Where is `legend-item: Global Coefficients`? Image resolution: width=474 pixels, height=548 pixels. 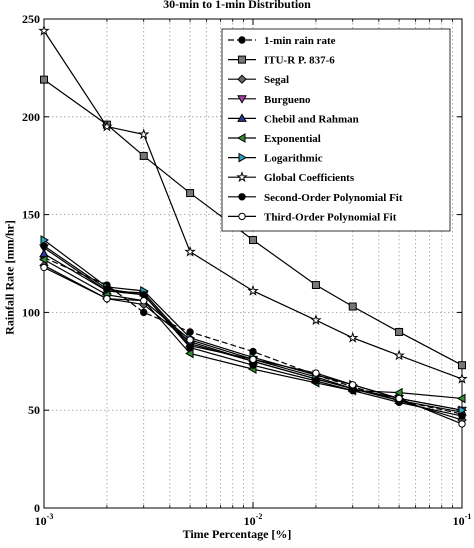 legend-item: Global Coefficients is located at coordinates (291, 177).